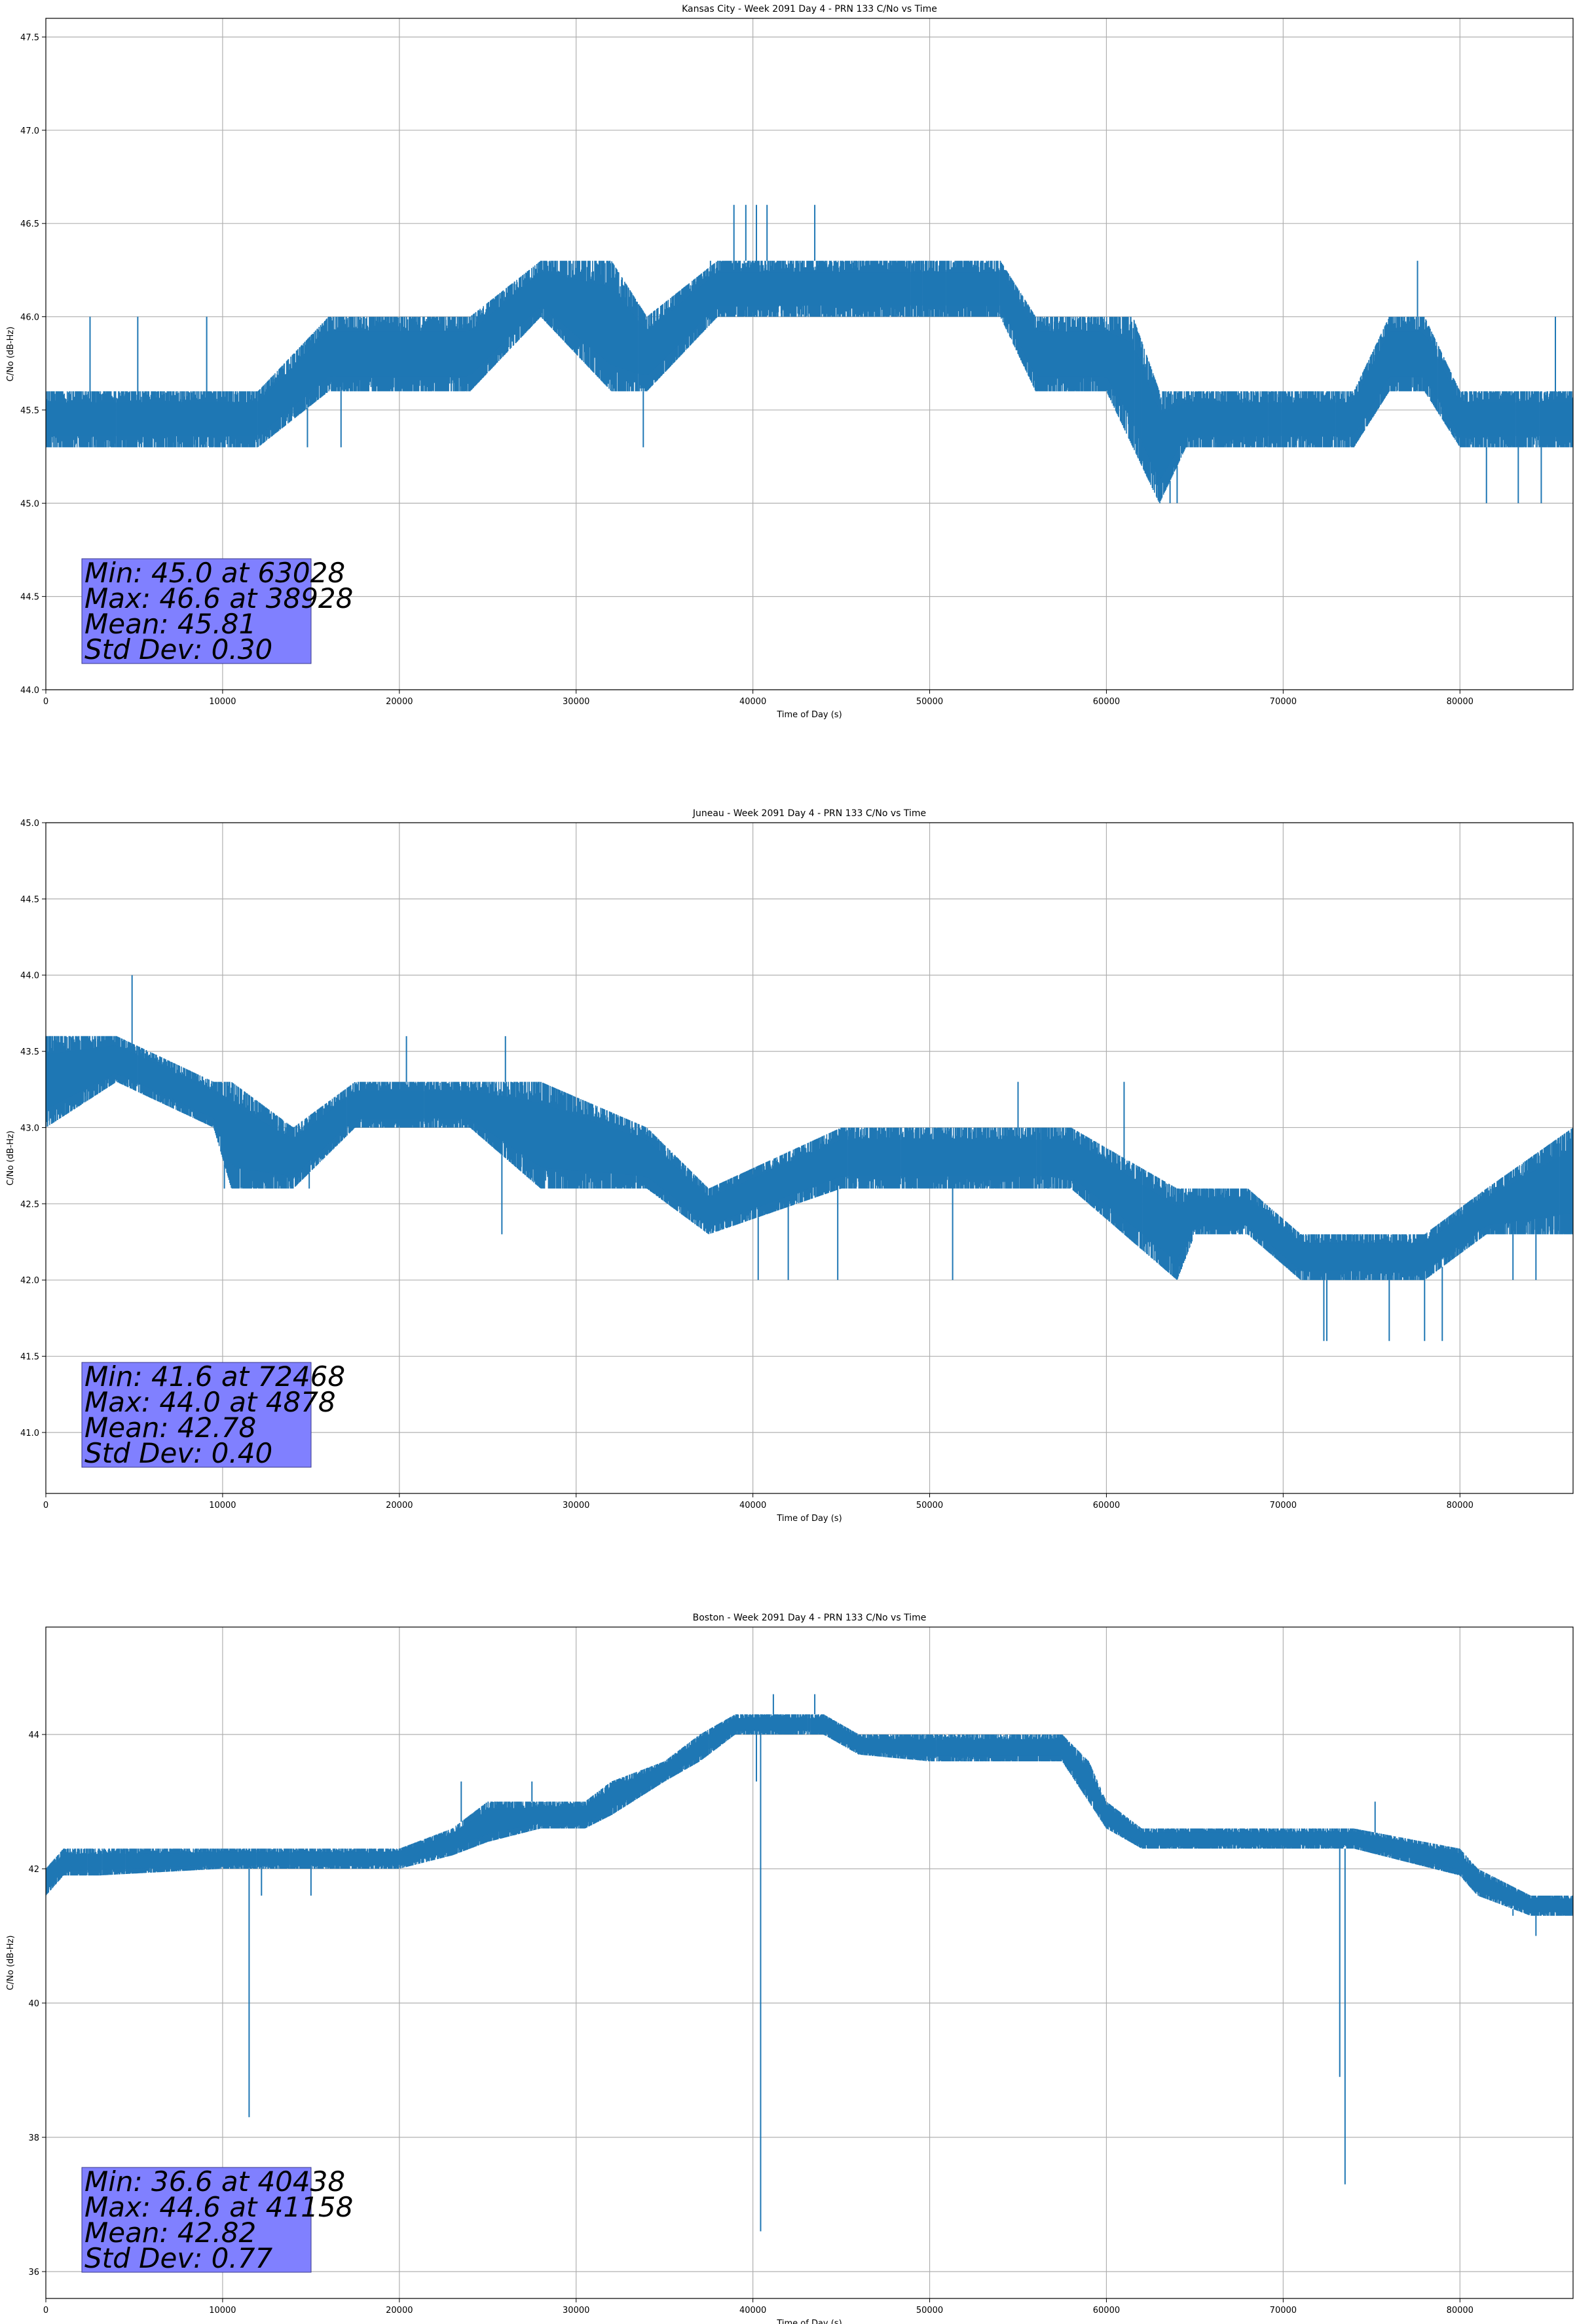 The height and width of the screenshot is (2324, 1577). Describe the element at coordinates (218, 2207) in the screenshot. I see `stats-line: Max: 44.6 at 41158` at that location.